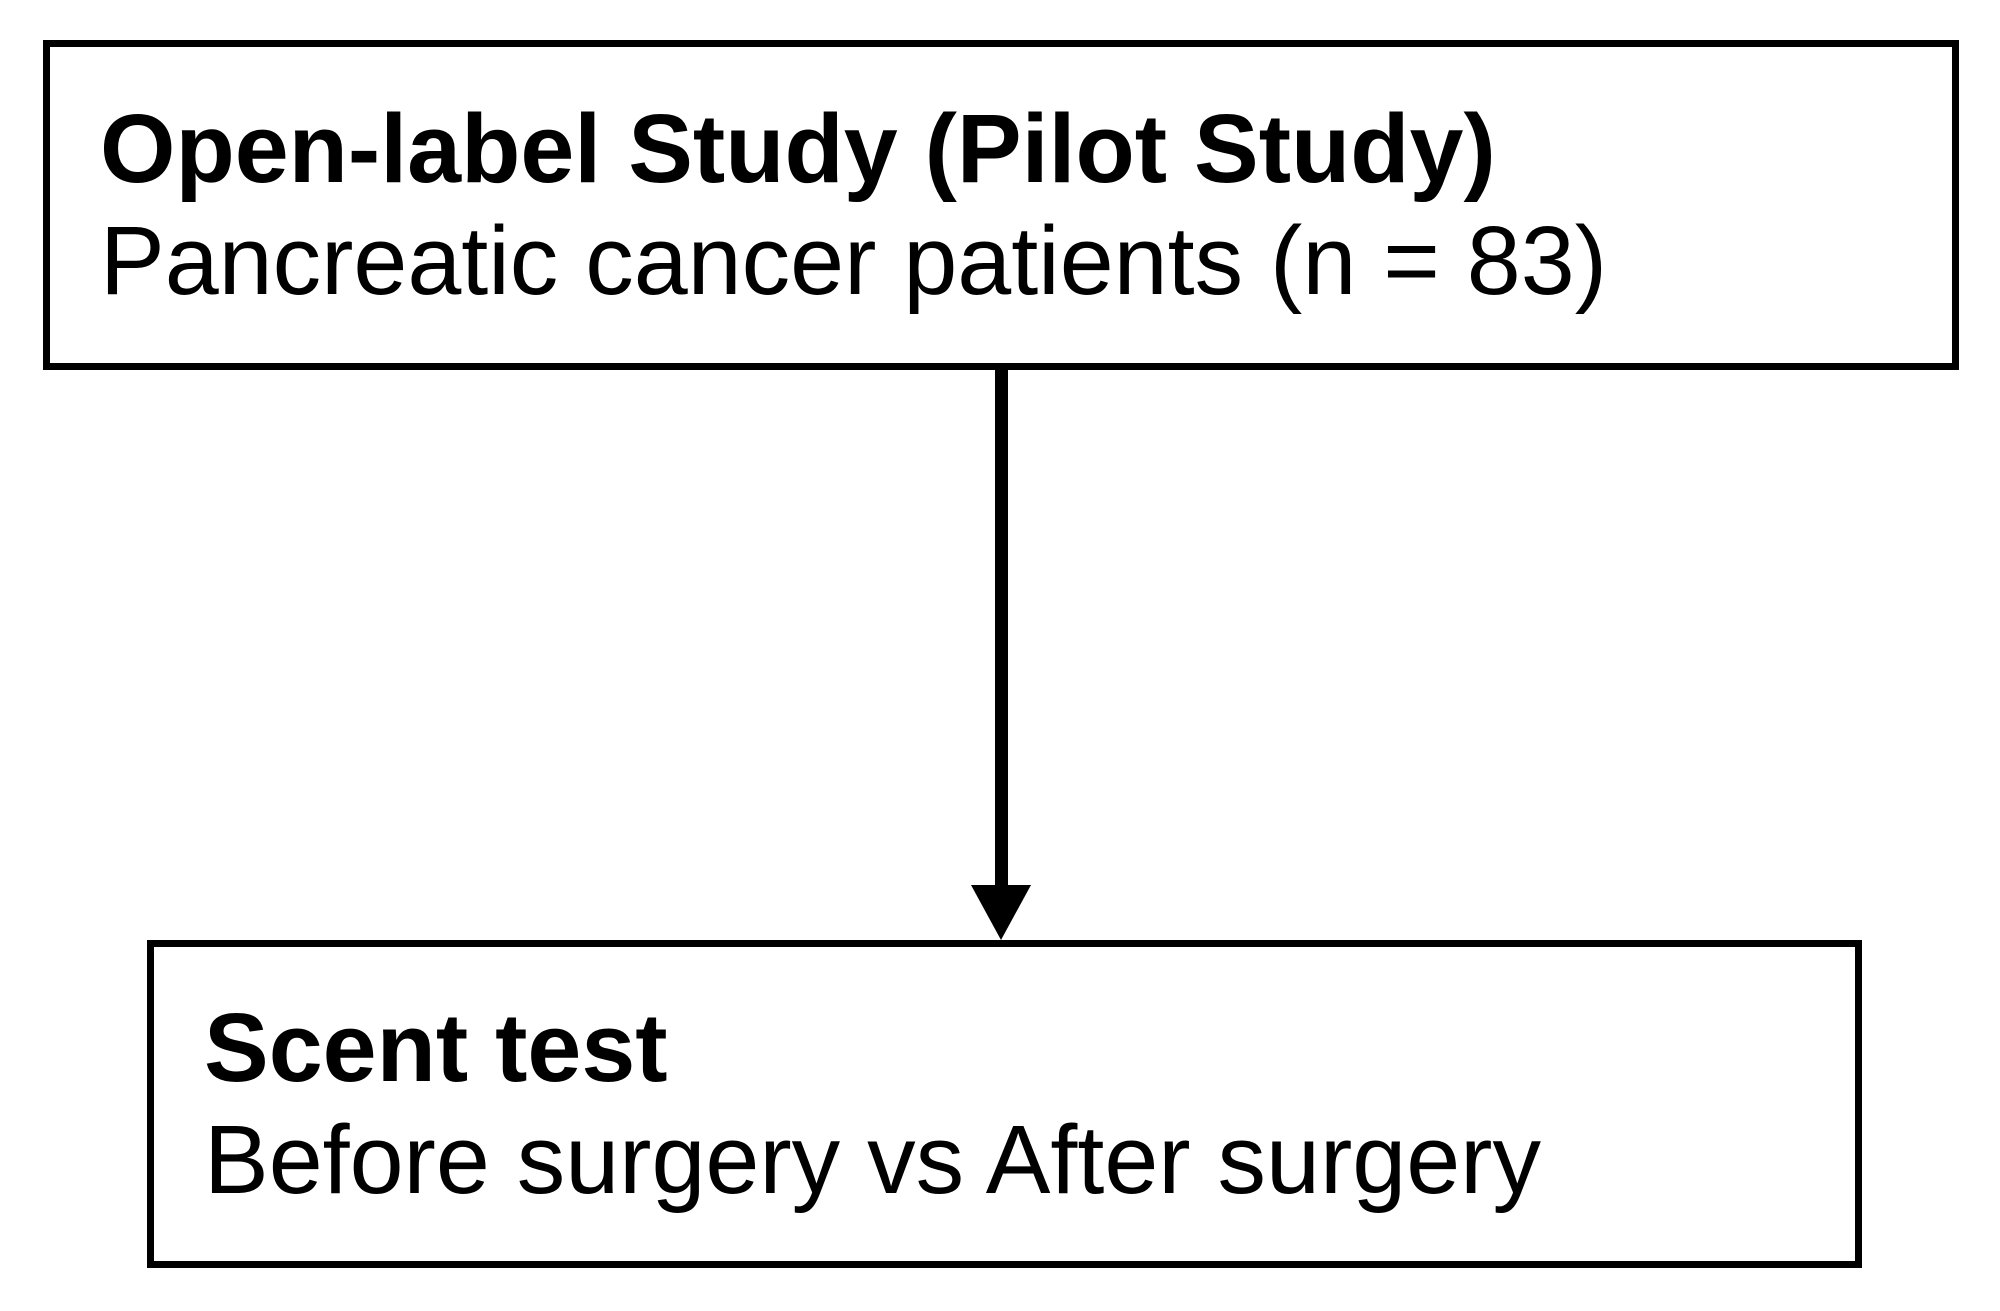 Image resolution: width=2000 pixels, height=1311 pixels. Describe the element at coordinates (872, 1159) in the screenshot. I see `scent-test-subtitle: Before surgery vs After surgery` at that location.